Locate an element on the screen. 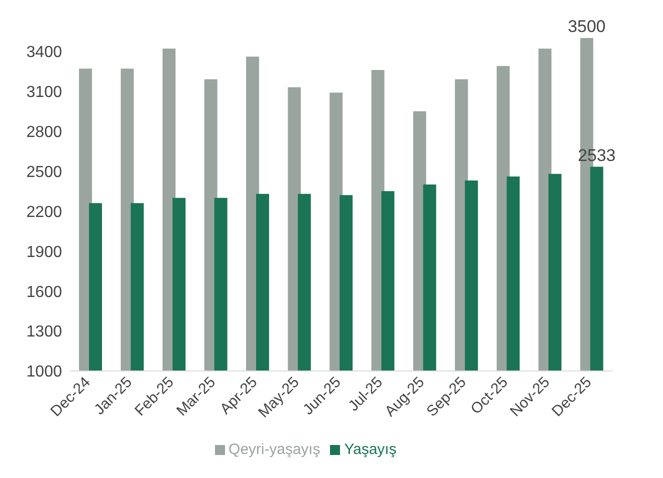 Image resolution: width=663 pixels, height=478 pixels. legend-label: Qeyri-yaşayış is located at coordinates (274, 449).